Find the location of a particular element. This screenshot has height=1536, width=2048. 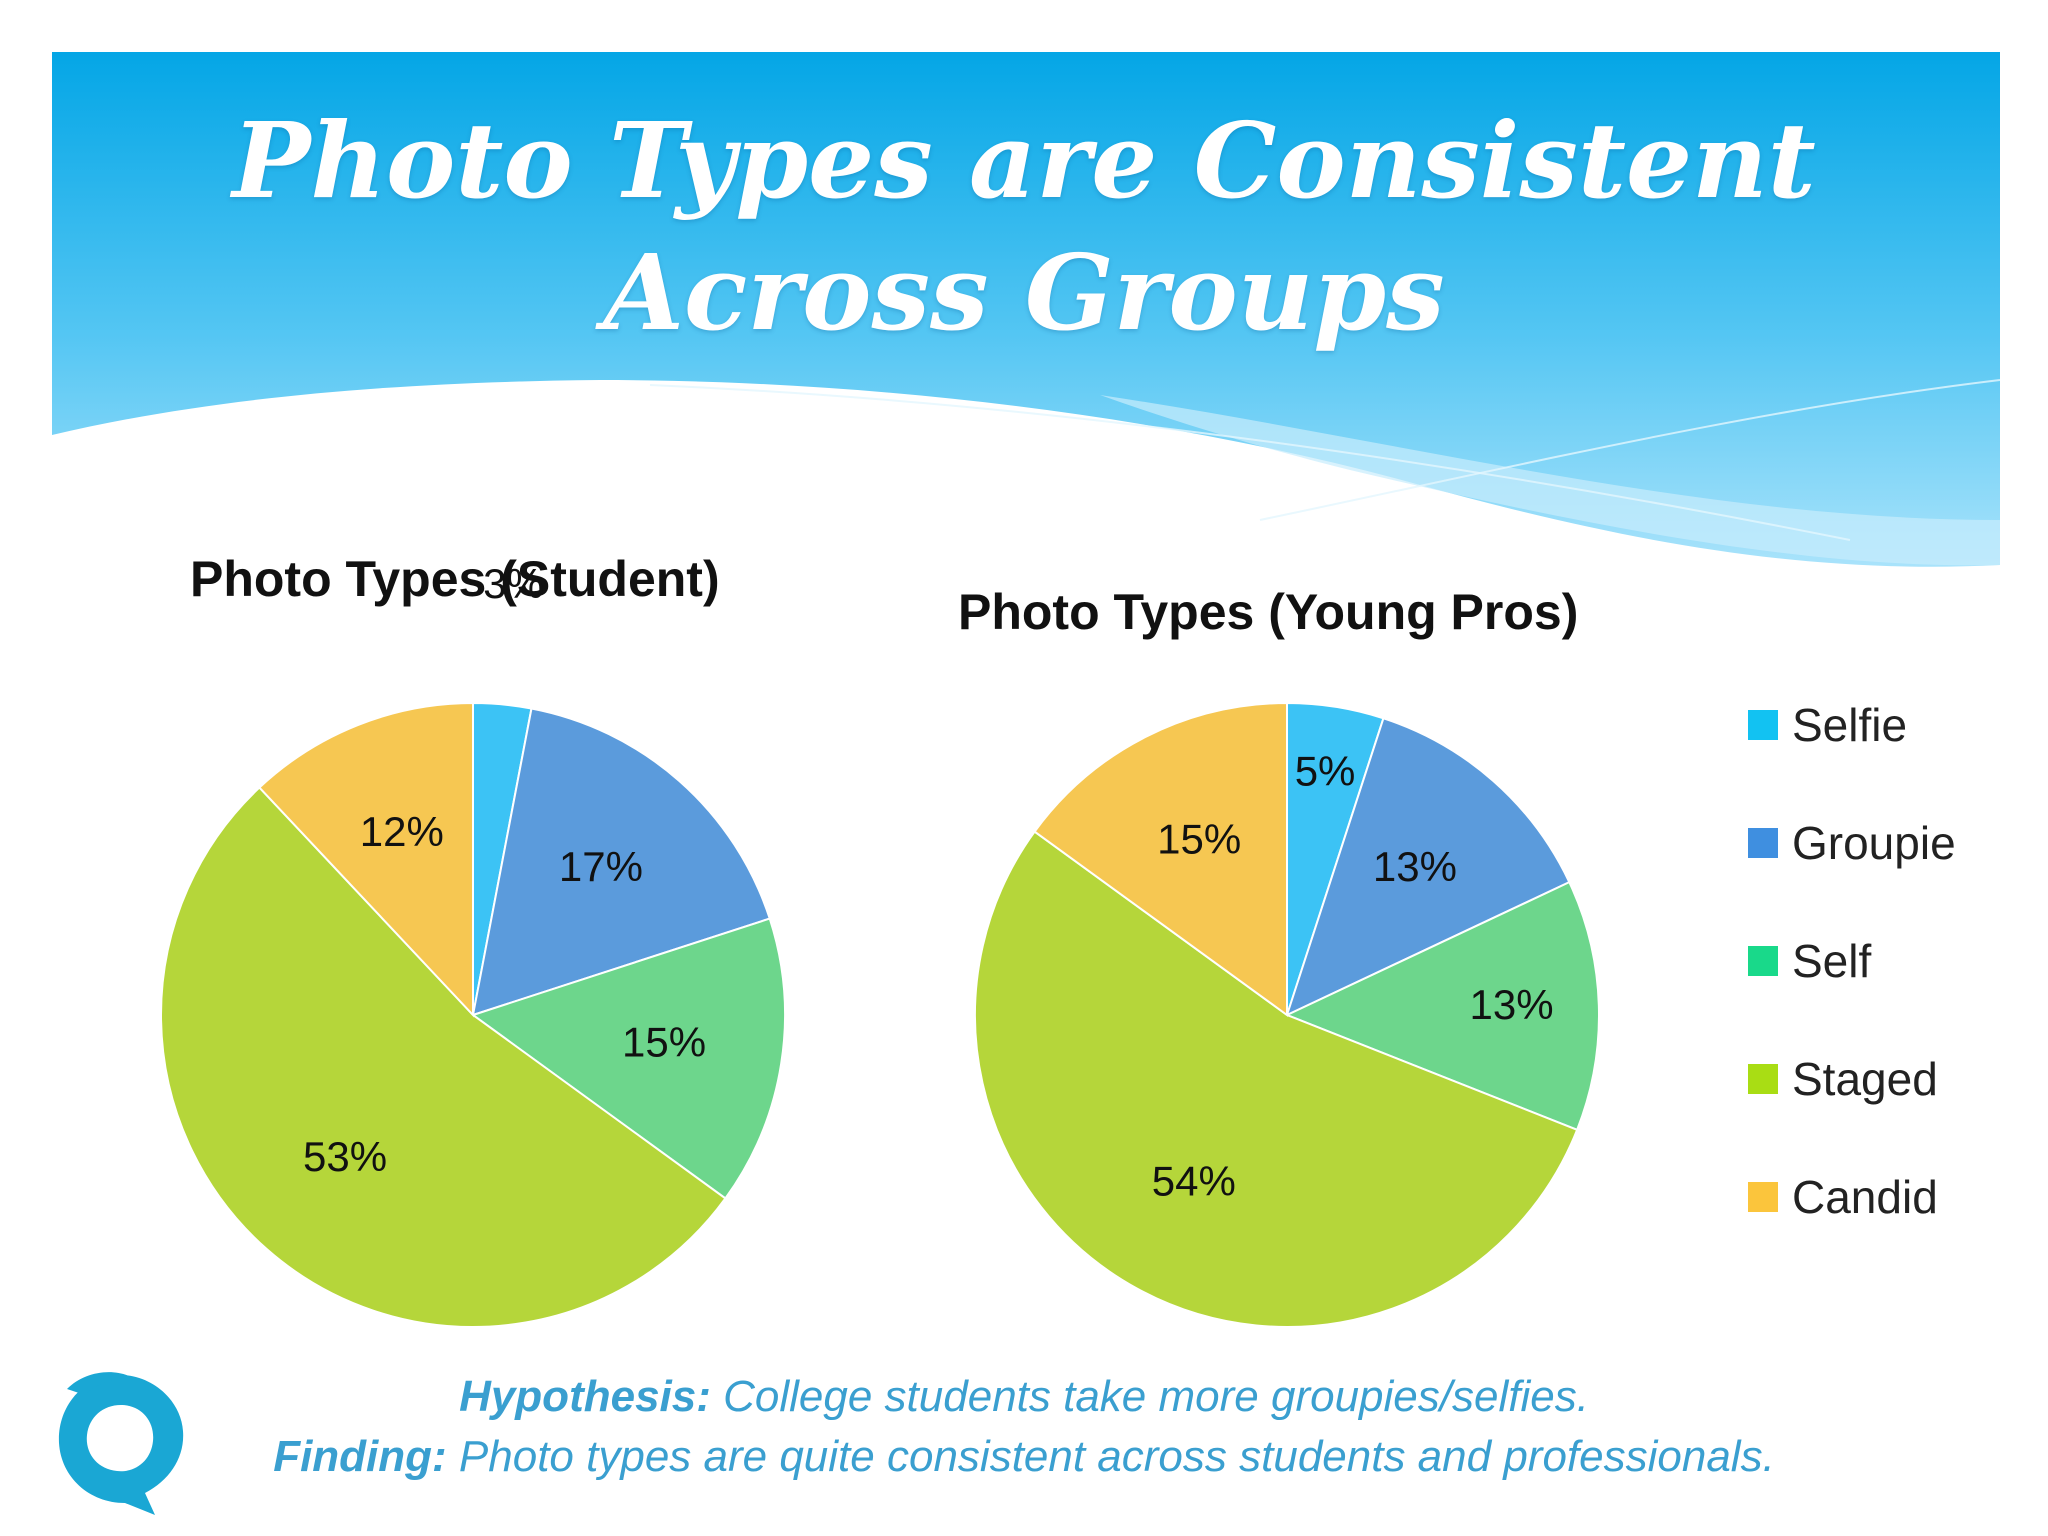

young-pros-label-candid: 15% is located at coordinates (1199, 839).